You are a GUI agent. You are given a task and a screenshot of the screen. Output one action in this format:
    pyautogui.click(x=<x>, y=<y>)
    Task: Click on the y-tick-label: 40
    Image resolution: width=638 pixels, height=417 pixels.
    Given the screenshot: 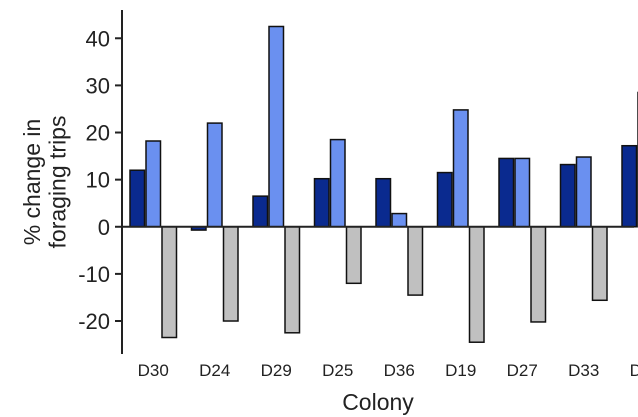 What is the action you would take?
    pyautogui.click(x=98, y=38)
    